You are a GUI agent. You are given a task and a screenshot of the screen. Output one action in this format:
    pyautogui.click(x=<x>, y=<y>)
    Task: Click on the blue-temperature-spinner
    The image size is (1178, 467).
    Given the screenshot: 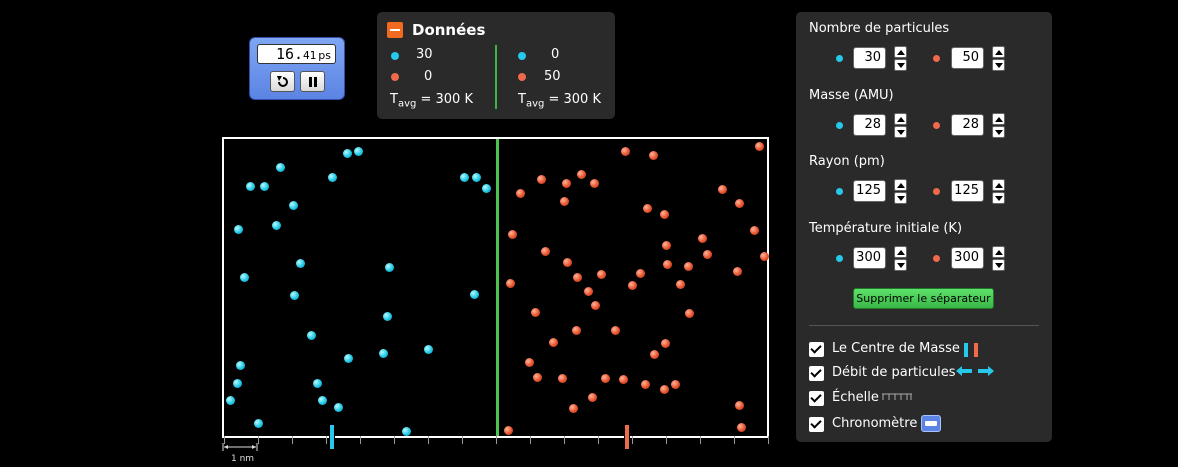 What is the action you would take?
    pyautogui.click(x=900, y=258)
    